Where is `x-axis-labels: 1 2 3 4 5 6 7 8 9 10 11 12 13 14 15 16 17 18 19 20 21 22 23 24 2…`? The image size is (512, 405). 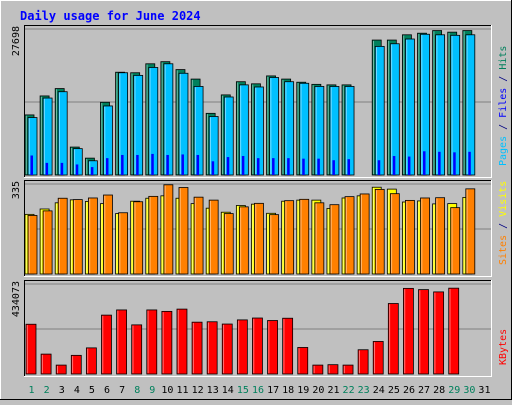
x-axis-labels: 1 2 3 4 5 6 7 8 9 10 11 12 13 14 15 16 17 18 19 20 21 22 23 24 2… is located at coordinates (260, 390).